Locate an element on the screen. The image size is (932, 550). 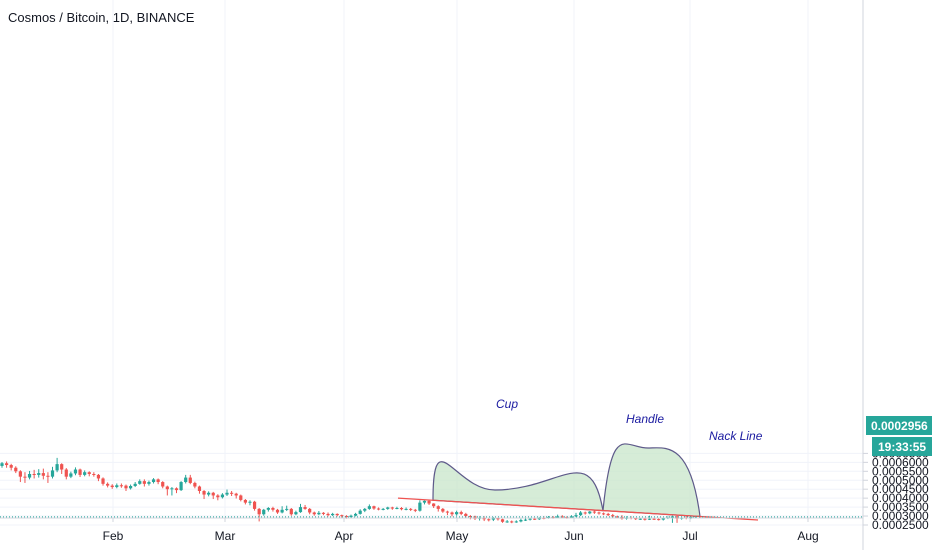
cup-pattern is located at coordinates (566, 480).